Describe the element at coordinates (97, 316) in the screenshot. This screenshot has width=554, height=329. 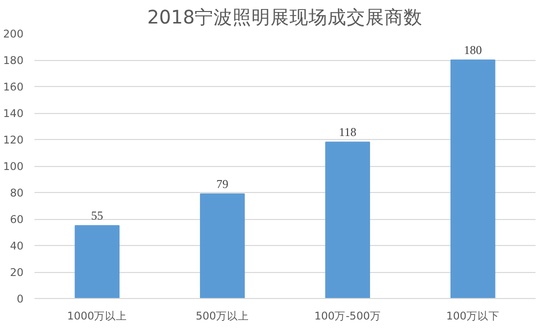
I see `x-tick-label: 1000万以上` at that location.